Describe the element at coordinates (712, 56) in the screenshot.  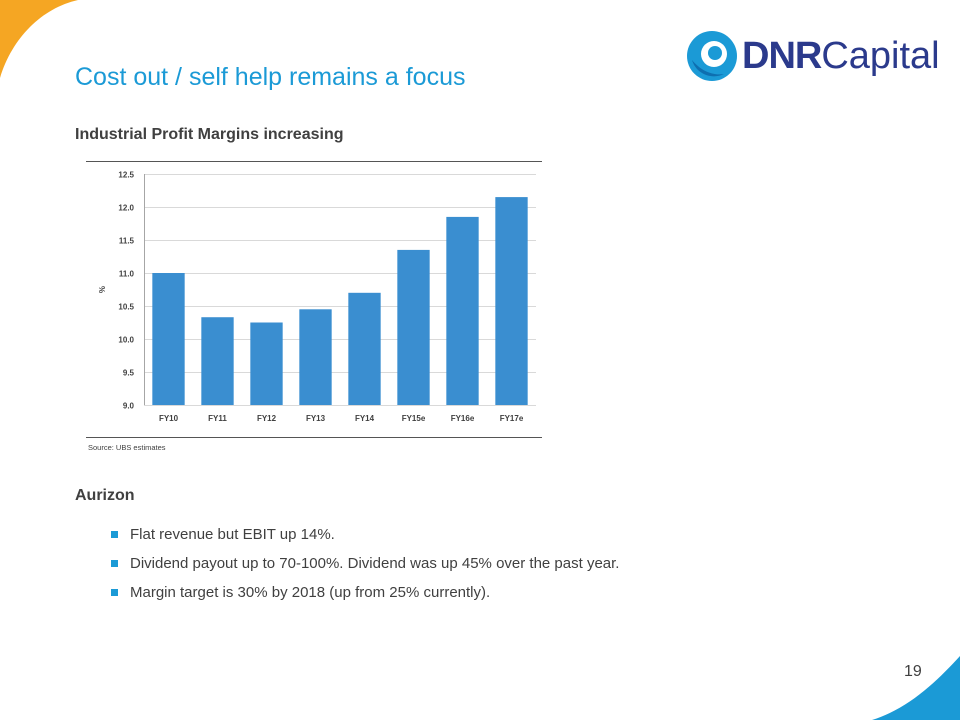
I see `logo-mark-icon` at that location.